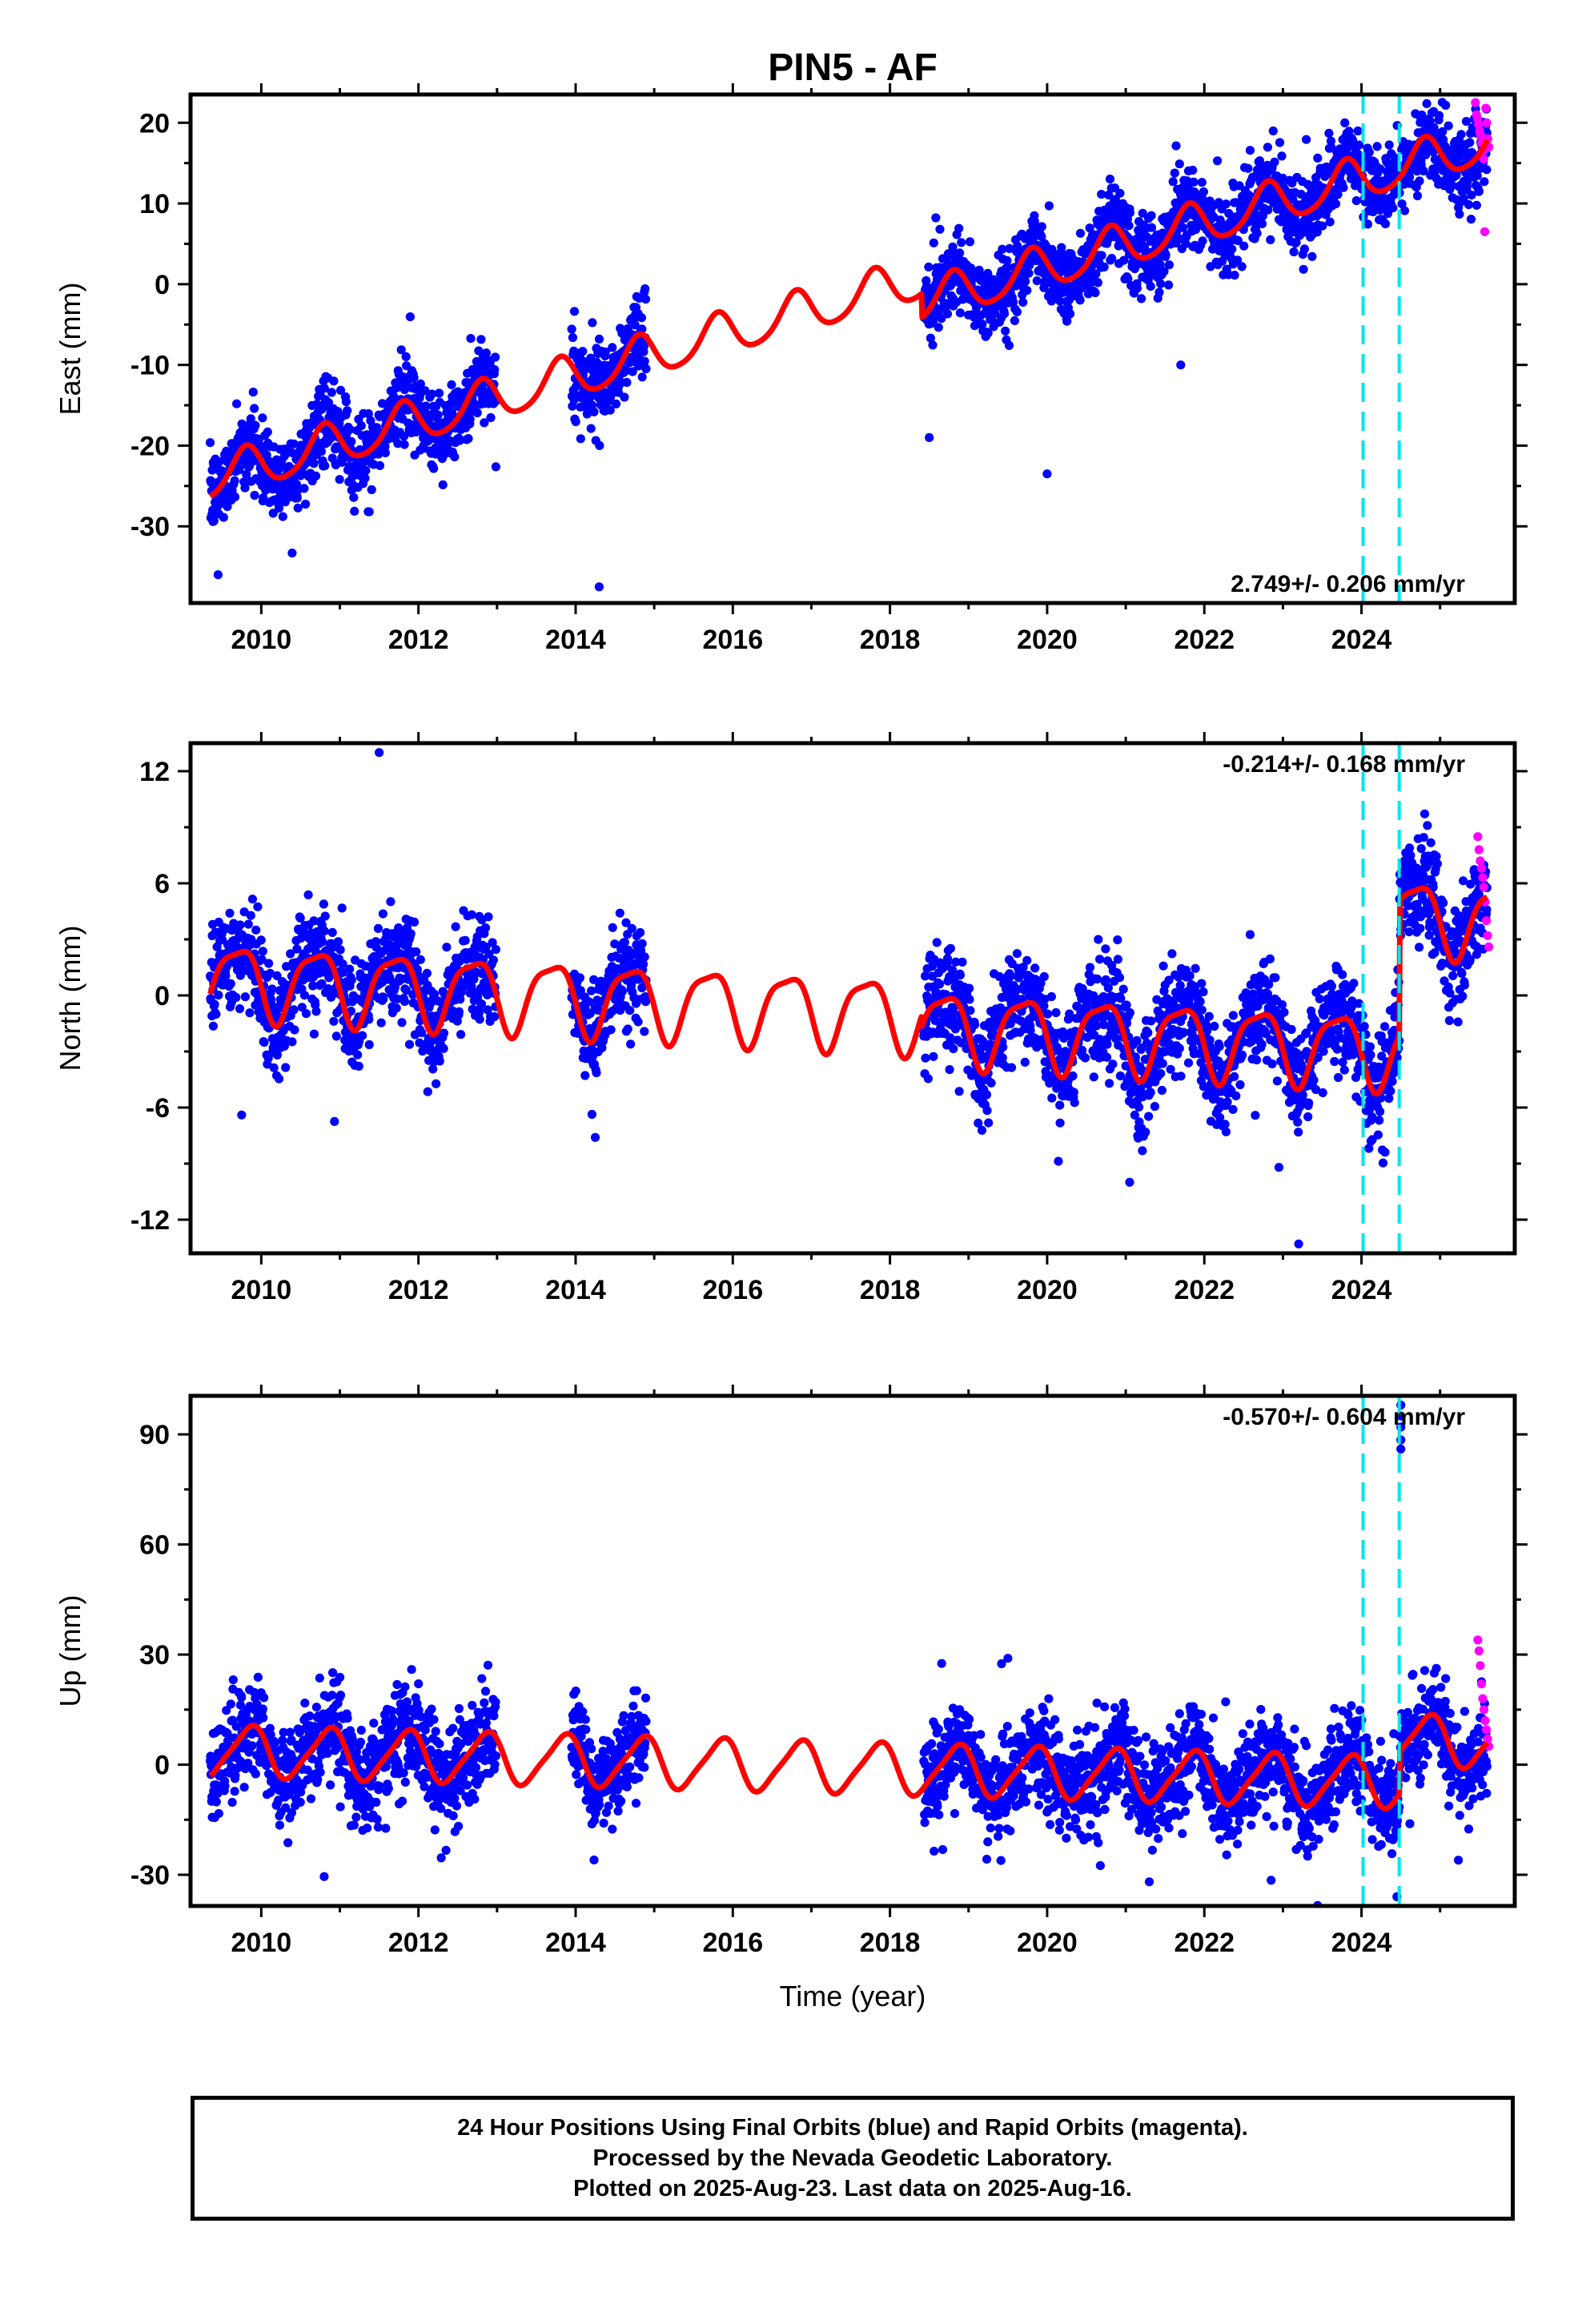 The image size is (1582, 2324). I want to click on east-outlier-point, so click(929, 437).